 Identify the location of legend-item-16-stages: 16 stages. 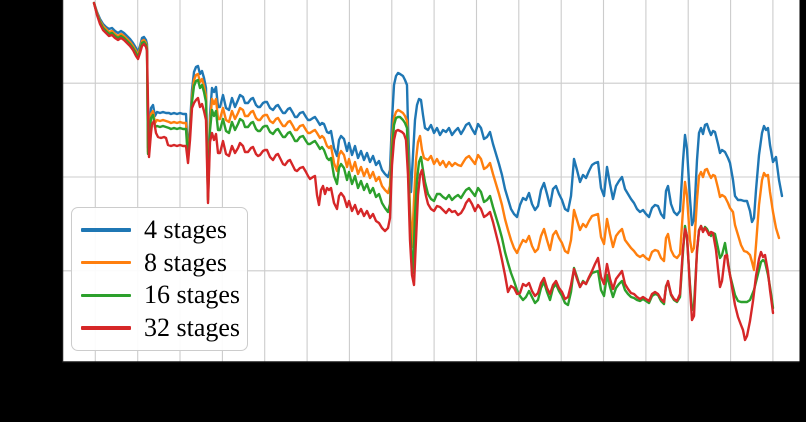
(161, 295).